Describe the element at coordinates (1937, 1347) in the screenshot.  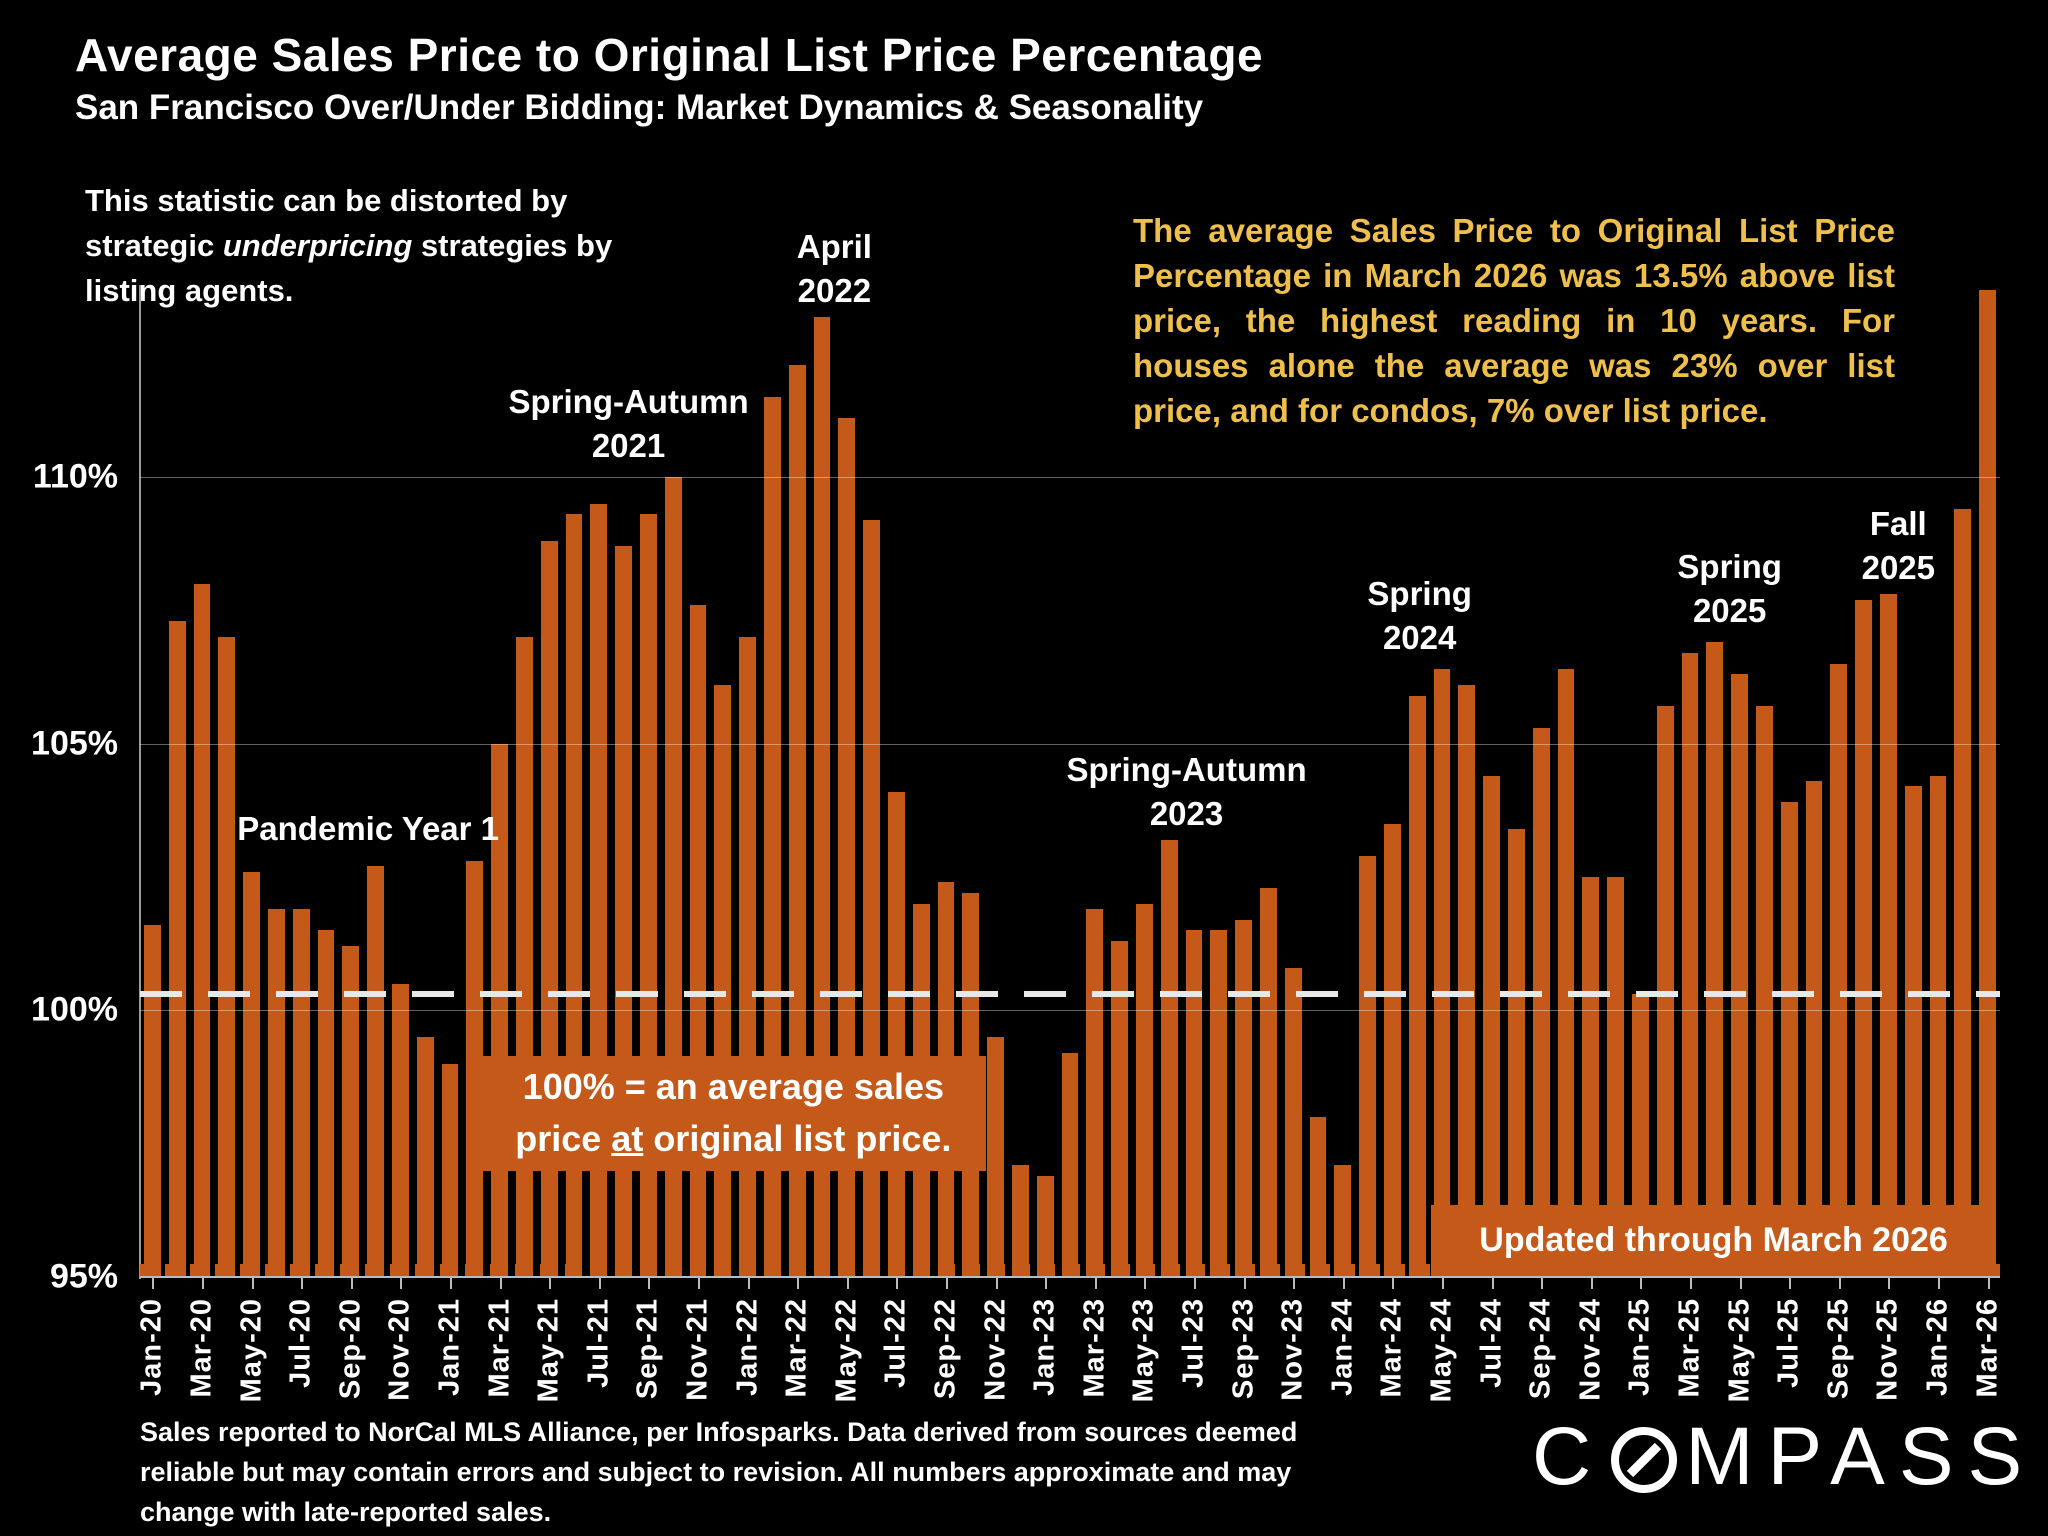
I see `x-axis-label-Jan-26: Jan-26` at that location.